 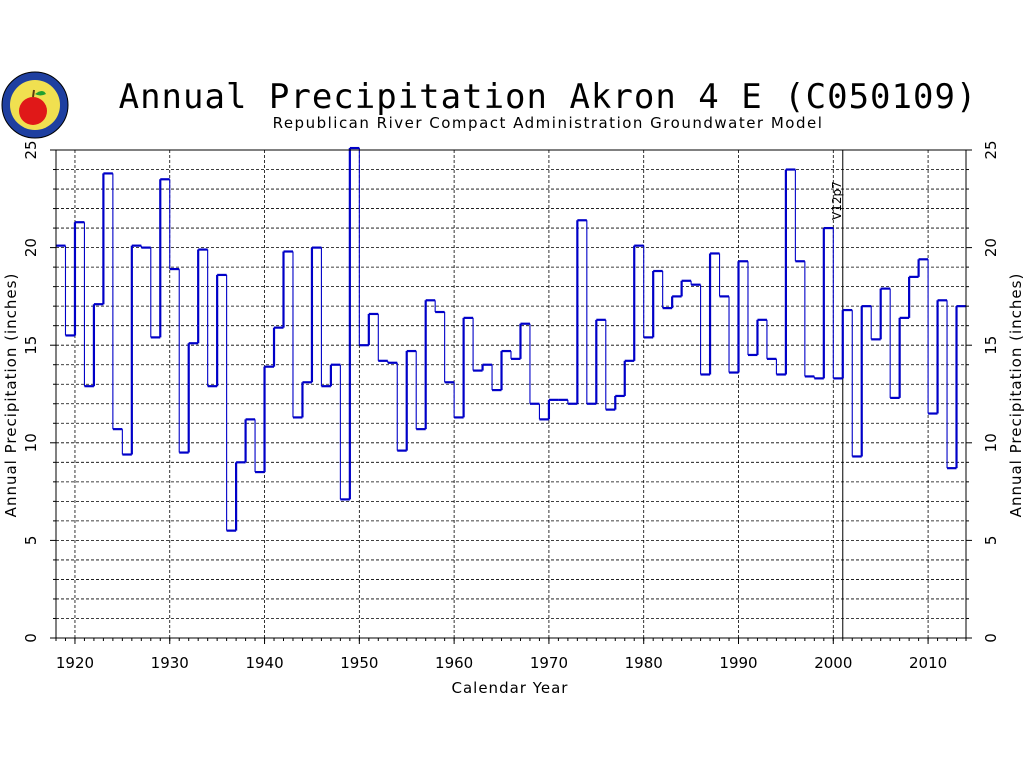 What do you see at coordinates (170, 663) in the screenshot?
I see `x-tick-label: 1930` at bounding box center [170, 663].